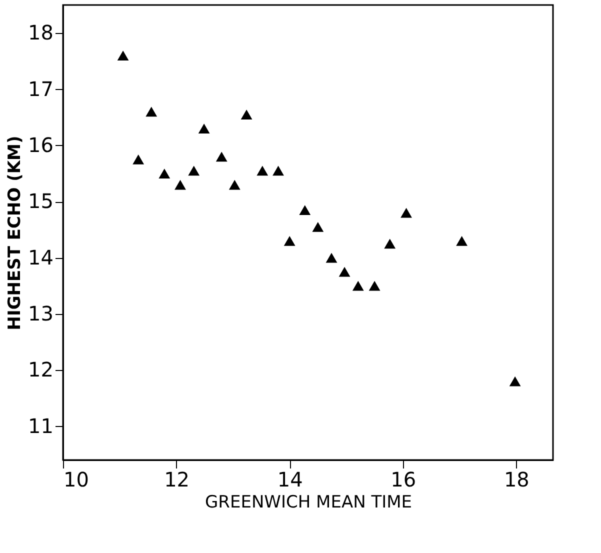 The width and height of the screenshot is (601, 553). Describe the element at coordinates (290, 480) in the screenshot. I see `x-tick-label: 14` at that location.